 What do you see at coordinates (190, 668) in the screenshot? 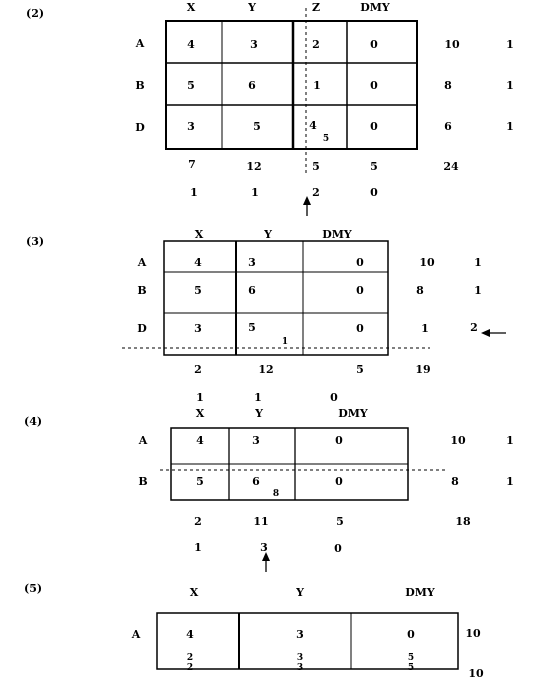
I see `step5-demand-x: 2` at bounding box center [190, 668].